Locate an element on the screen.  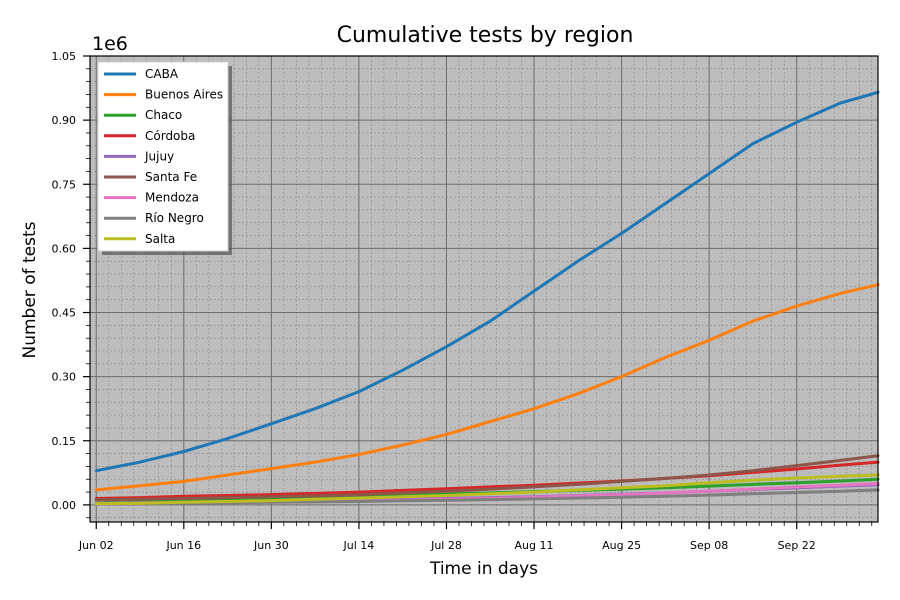
x-tick-label: Jul 28 is located at coordinates (446, 545).